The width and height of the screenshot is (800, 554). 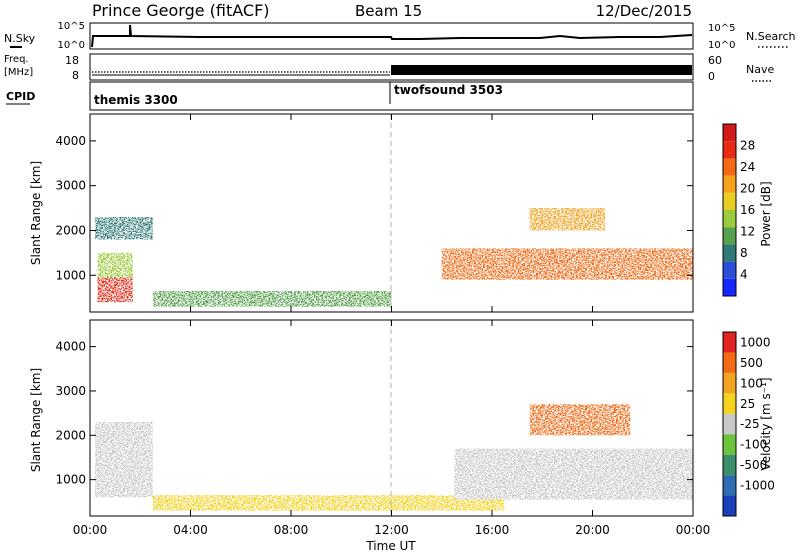 I want to click on power-colorbar-tick-3: 16, so click(x=747, y=210).